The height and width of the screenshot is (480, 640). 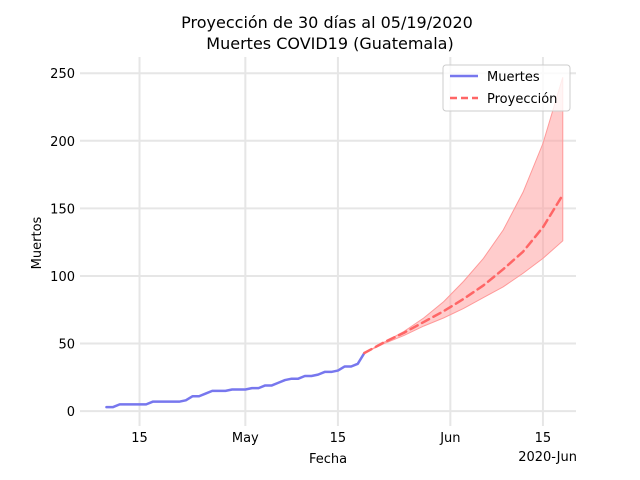 I want to click on x-tick-label-4: 15, so click(x=543, y=438).